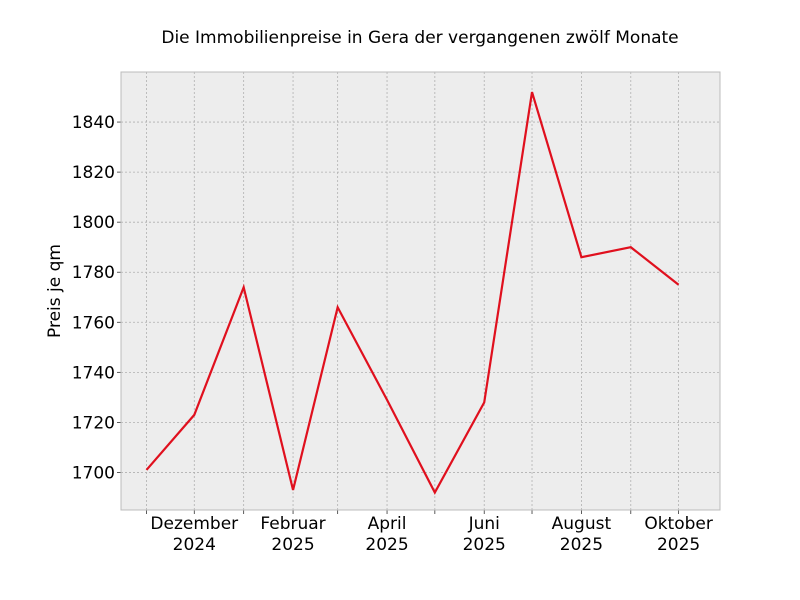  Describe the element at coordinates (582, 534) in the screenshot. I see `x-tick-label: August 2025` at that location.